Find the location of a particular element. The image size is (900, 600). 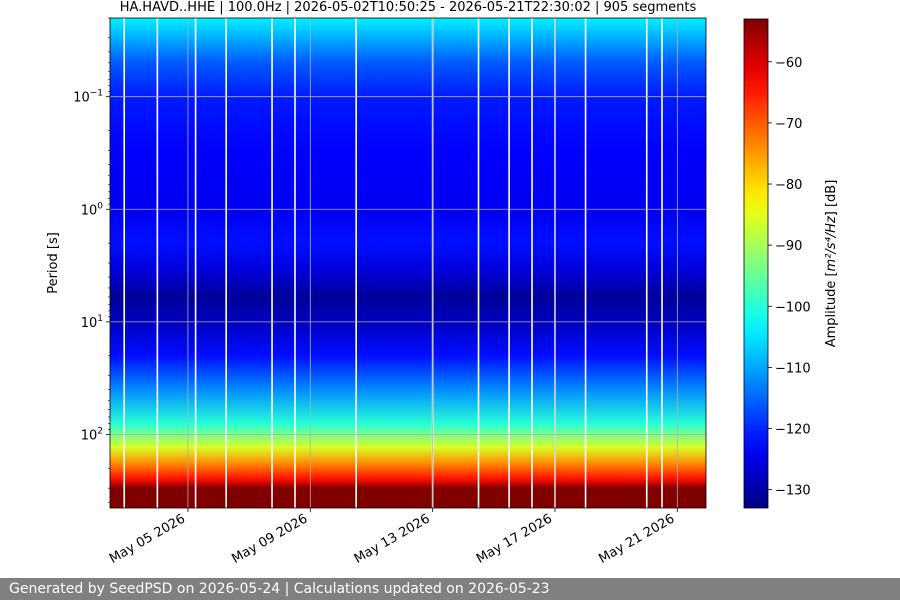

y-tick-label: 10⁰ is located at coordinates (92, 209).